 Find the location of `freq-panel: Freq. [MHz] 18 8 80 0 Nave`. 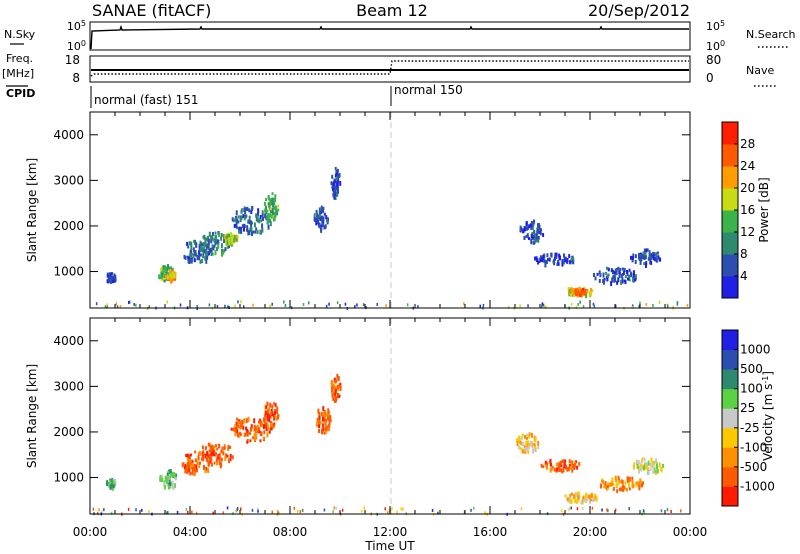

freq-panel: Freq. [MHz] 18 8 80 0 Nave is located at coordinates (389, 69).